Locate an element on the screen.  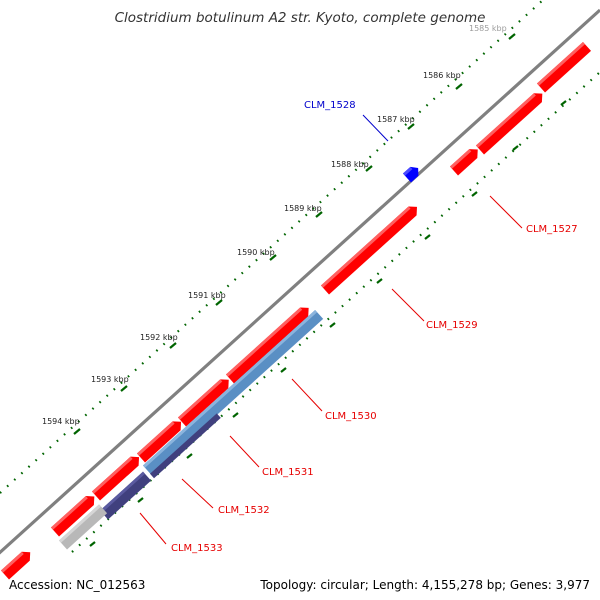
gene-label-clm-1531: CLM_1531 is located at coordinates (288, 472).